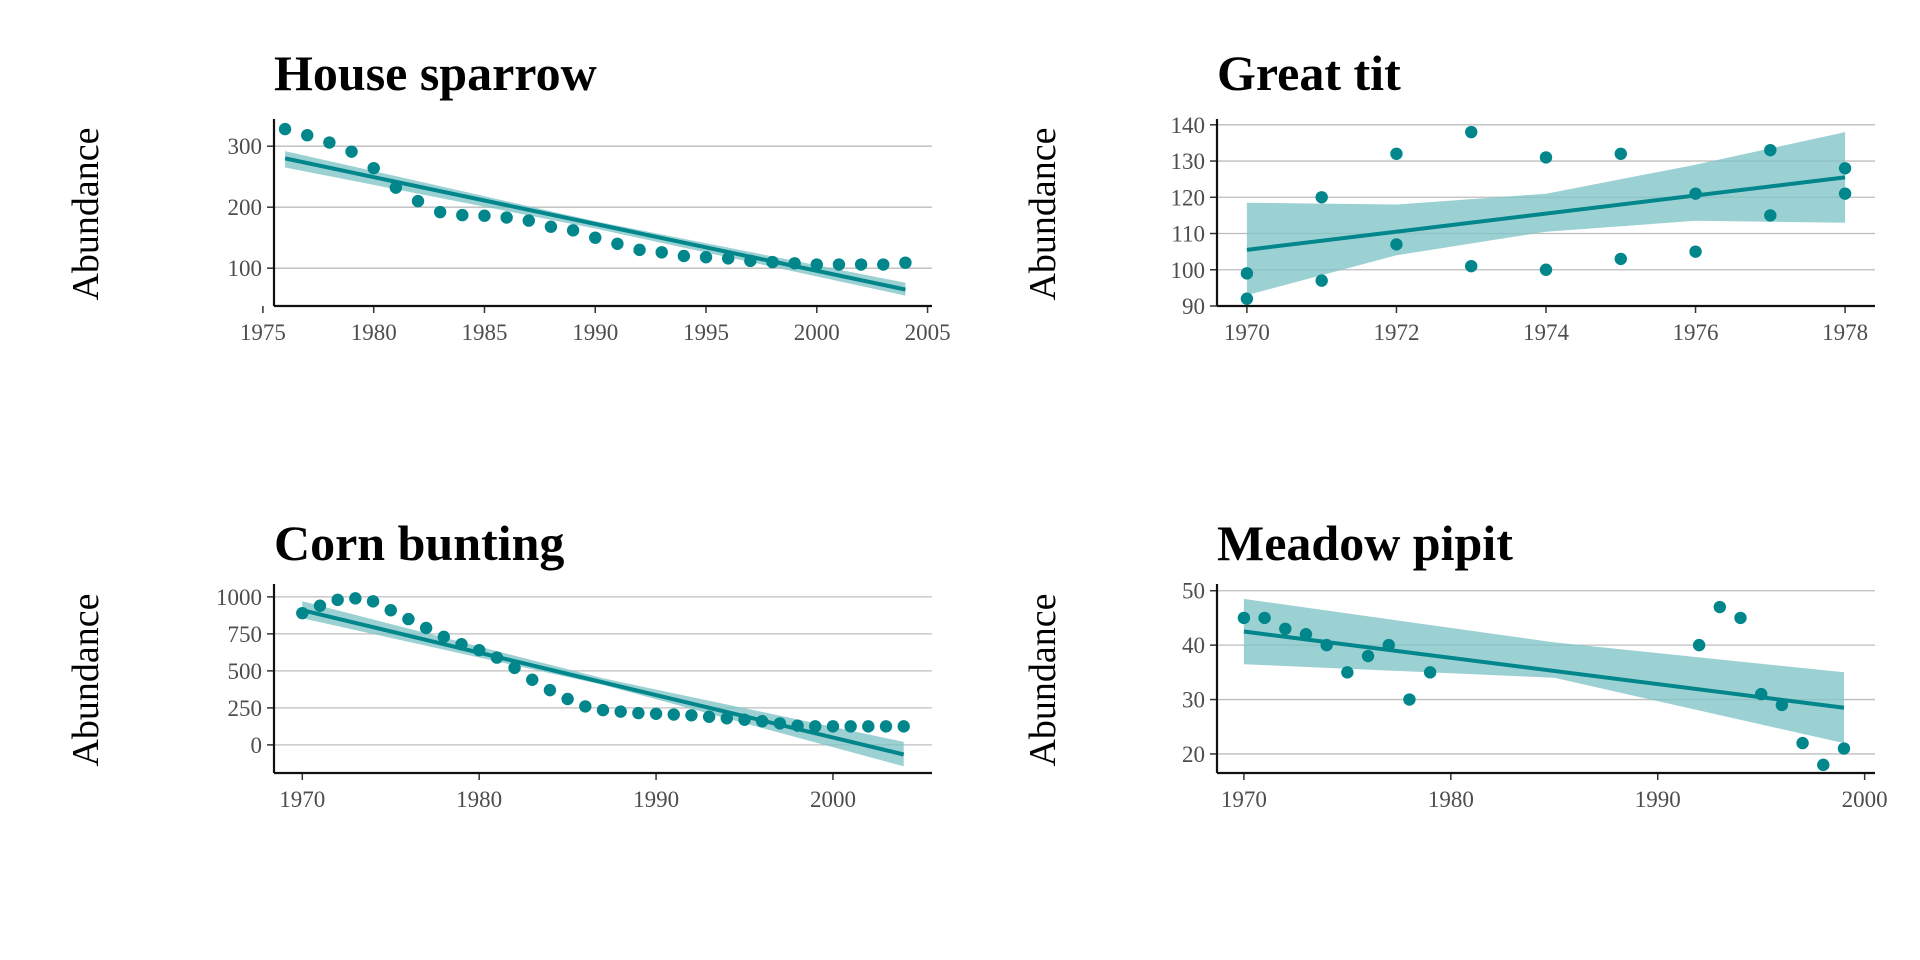  I want to click on y-tick-label: 20, so click(1193, 754).